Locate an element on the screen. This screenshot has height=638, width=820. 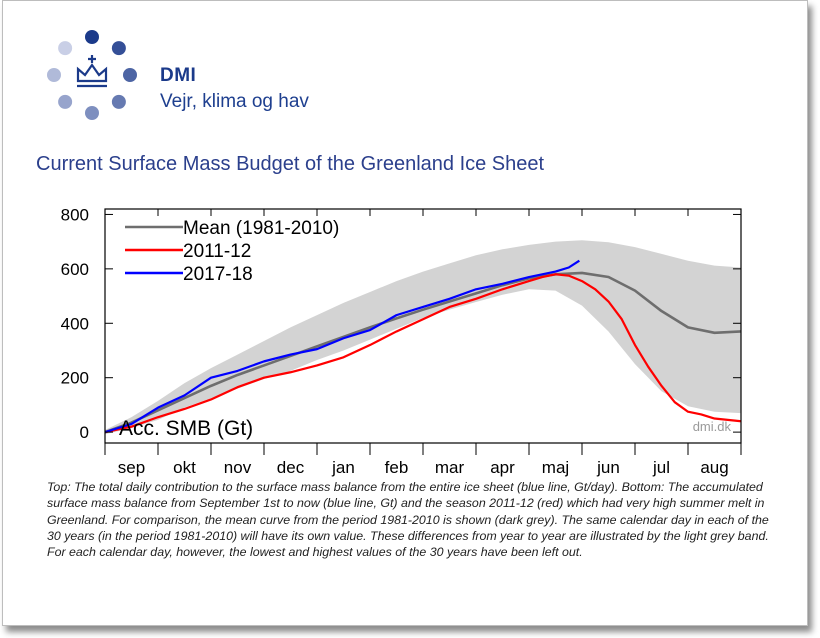
y-tick-label: 0 is located at coordinates (84, 432).